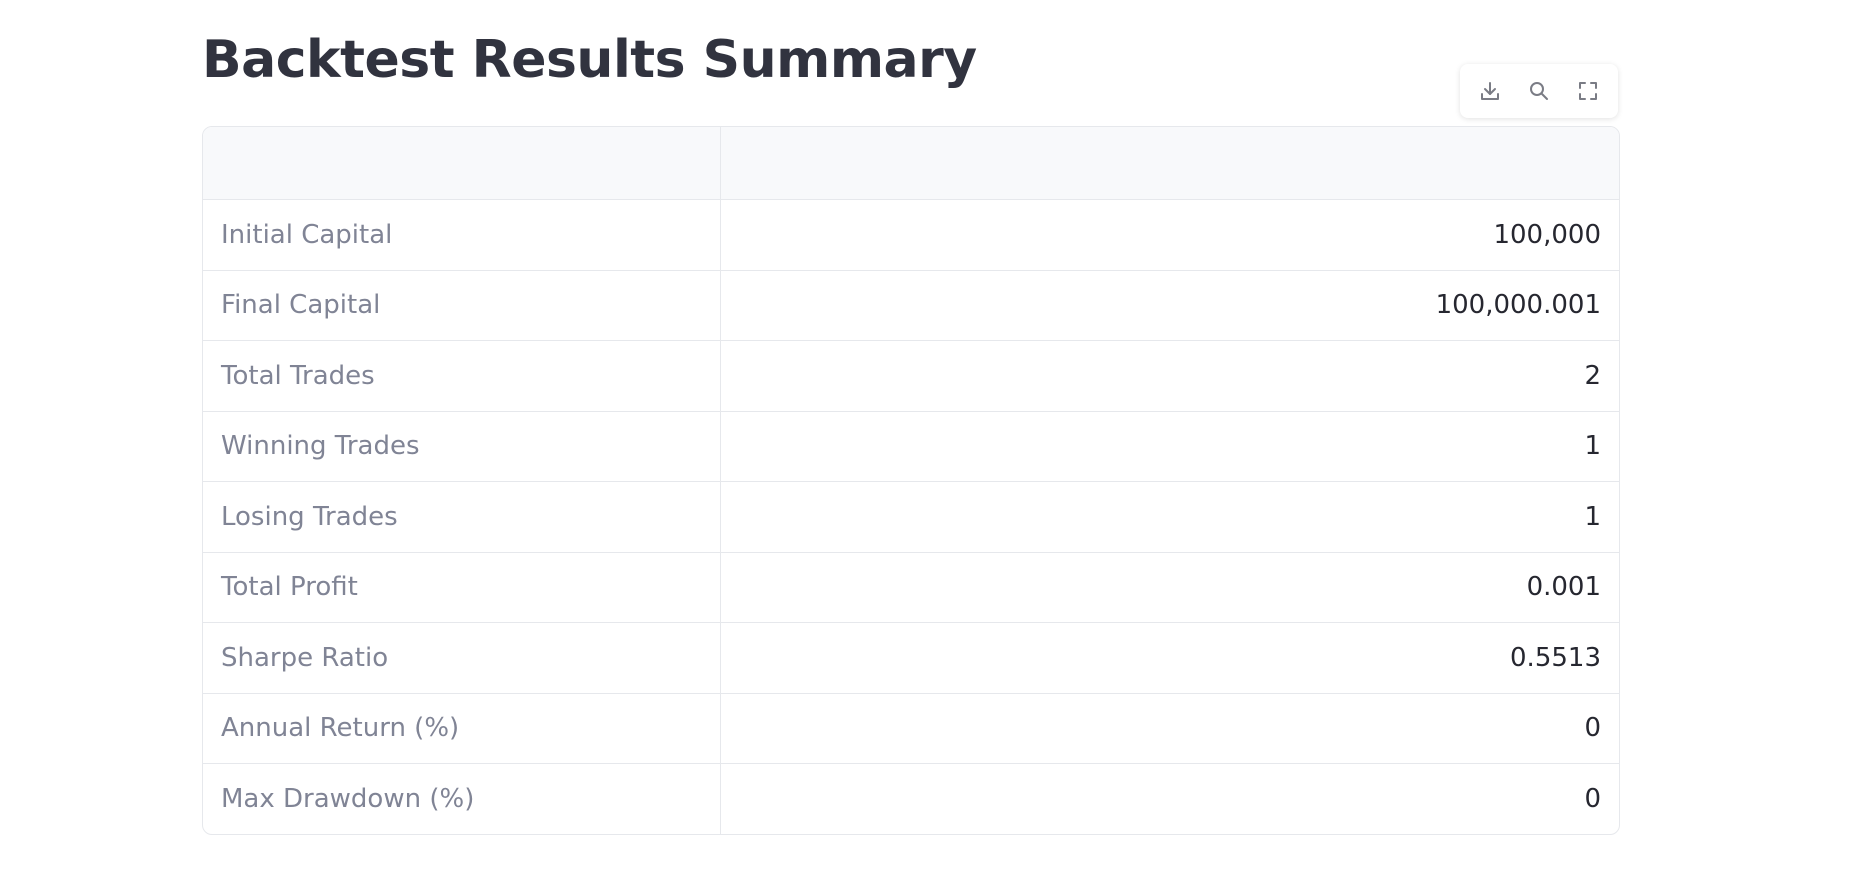  Describe the element at coordinates (1169, 305) in the screenshot. I see `row-value: 100,000.001` at that location.